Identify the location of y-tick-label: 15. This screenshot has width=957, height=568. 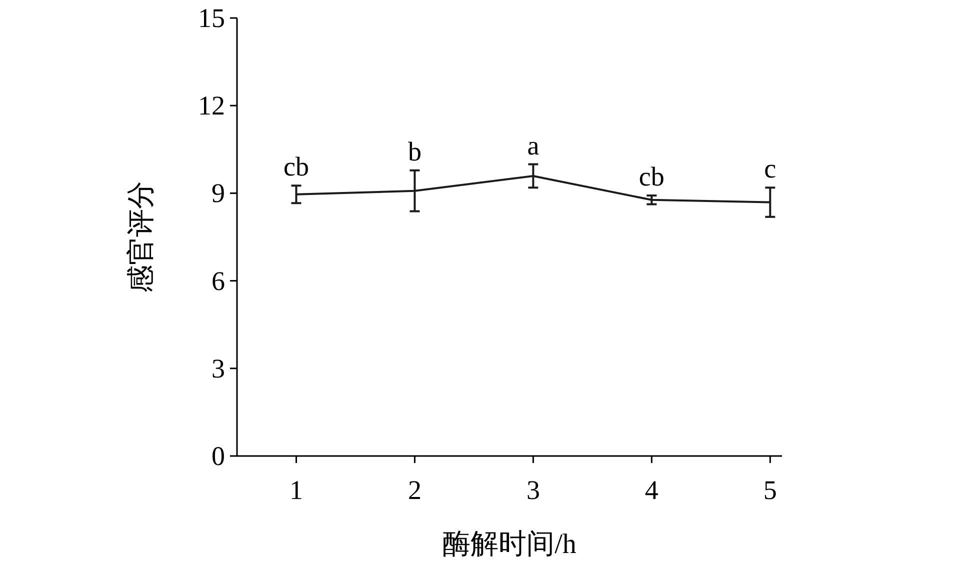
(211, 18).